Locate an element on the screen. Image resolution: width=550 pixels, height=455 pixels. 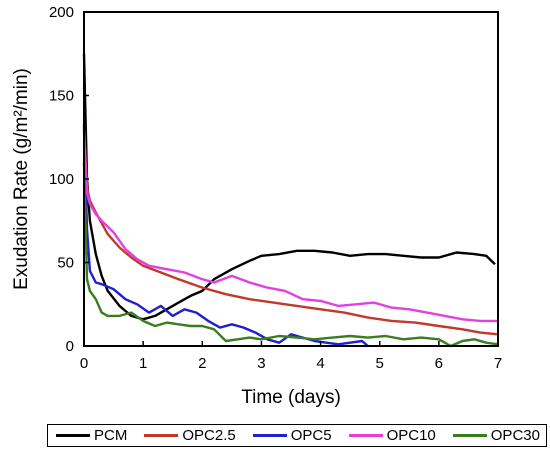
y-tick-label: 0 is located at coordinates (70, 346).